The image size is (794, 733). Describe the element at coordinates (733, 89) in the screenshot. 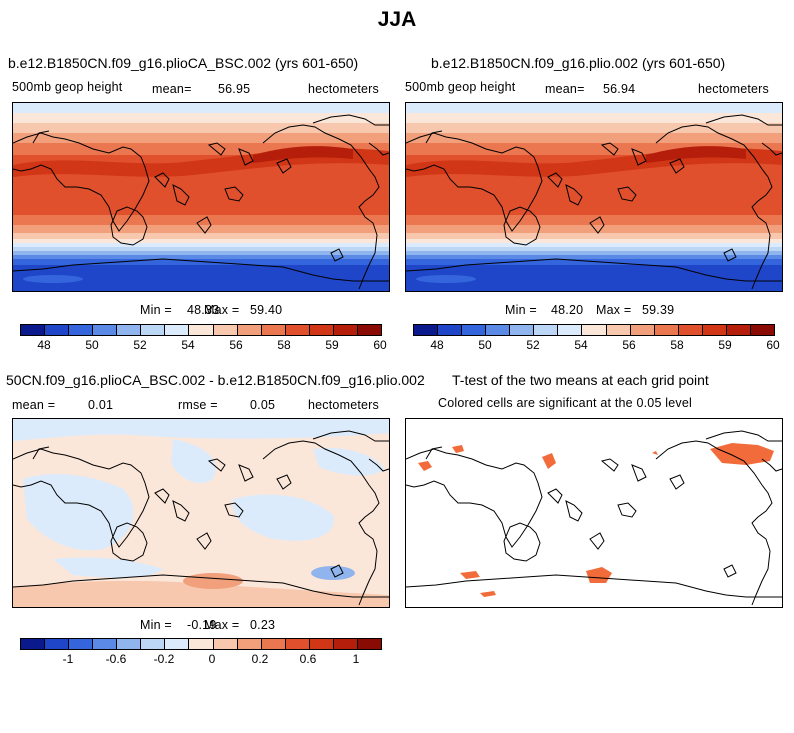

I see `panel2-units: hectometers` at that location.